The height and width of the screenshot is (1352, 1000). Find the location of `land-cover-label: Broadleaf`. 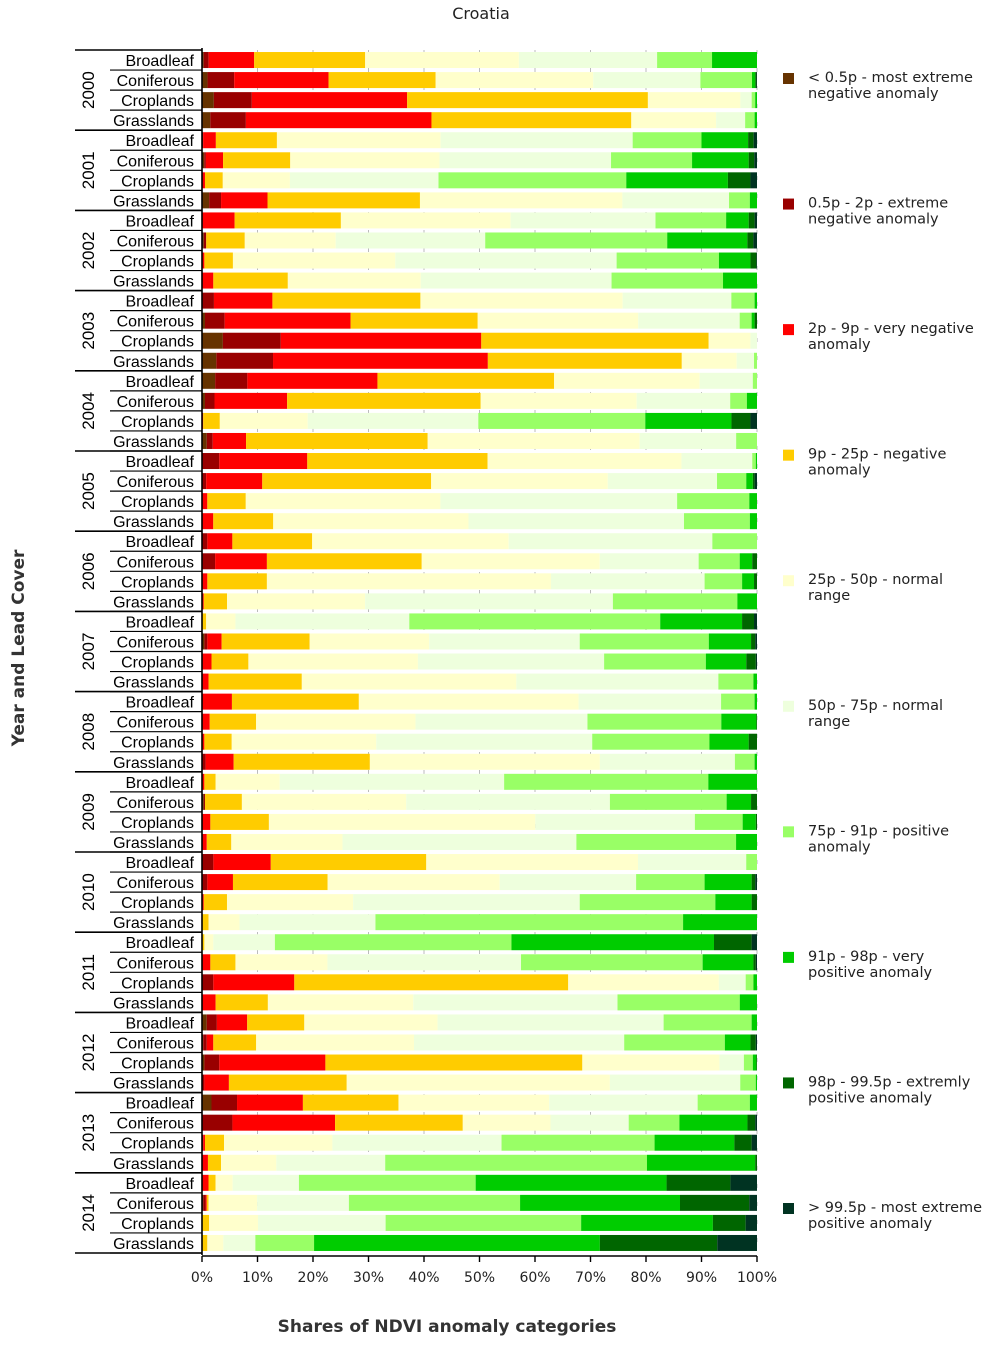

land-cover-label: Broadleaf is located at coordinates (160, 382).